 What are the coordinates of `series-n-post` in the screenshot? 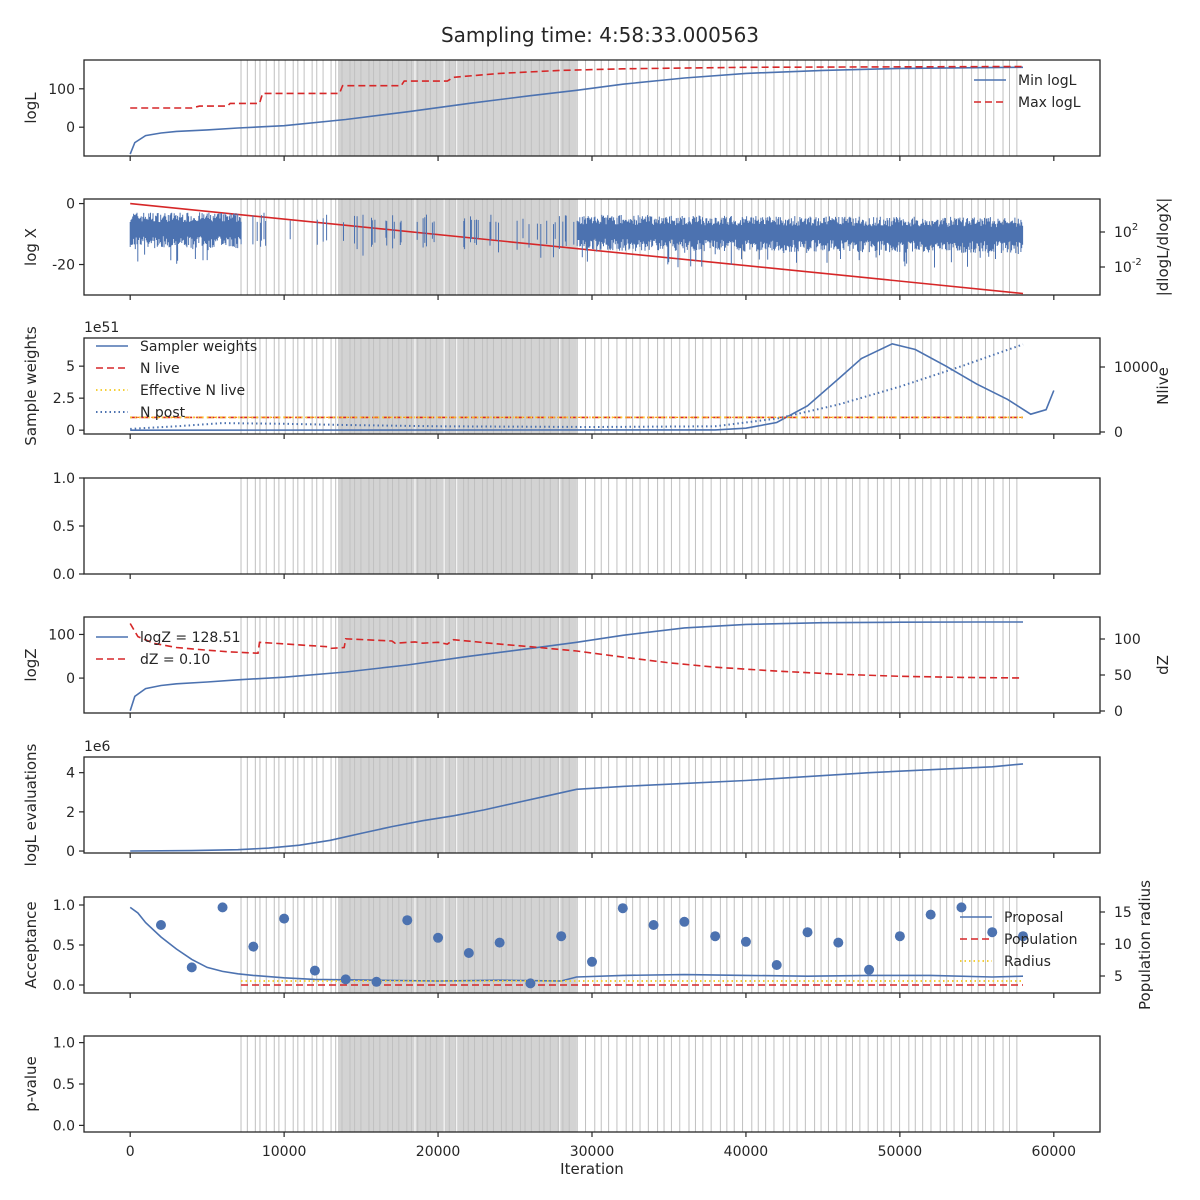 It's located at (577, 386).